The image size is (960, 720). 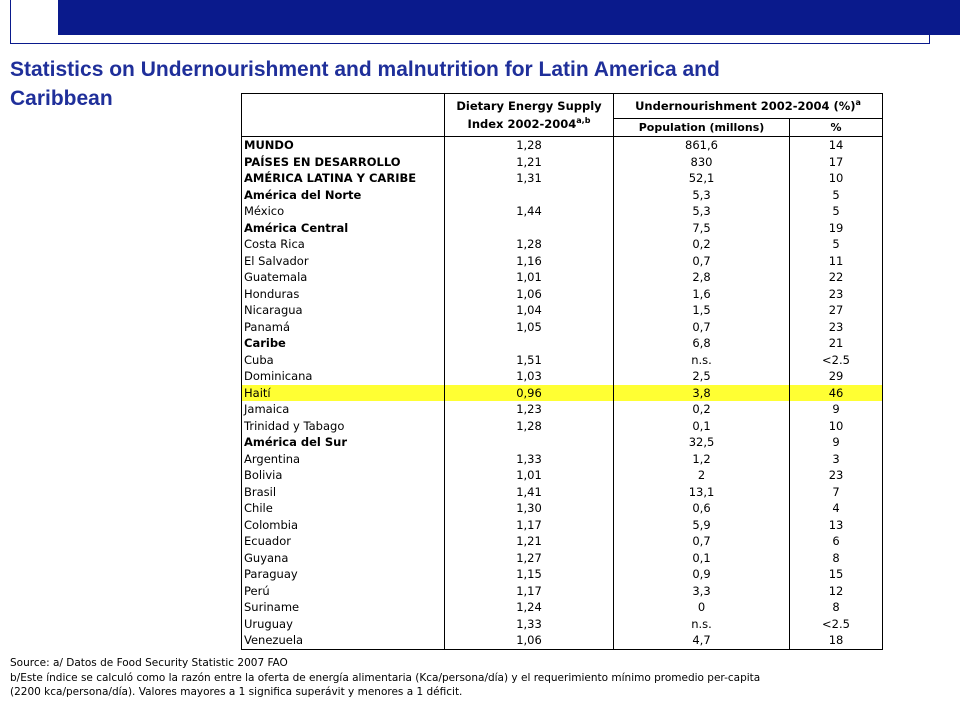 What do you see at coordinates (529, 277) in the screenshot?
I see `des-cell: 1,01` at bounding box center [529, 277].